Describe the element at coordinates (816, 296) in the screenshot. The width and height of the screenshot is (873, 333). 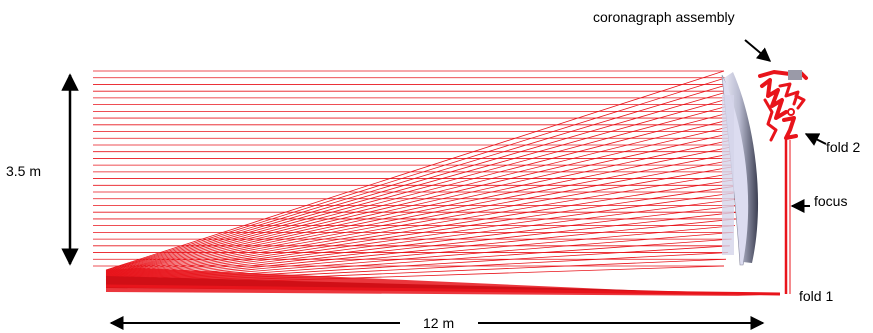
I see `fold1-label: fold 1` at that location.